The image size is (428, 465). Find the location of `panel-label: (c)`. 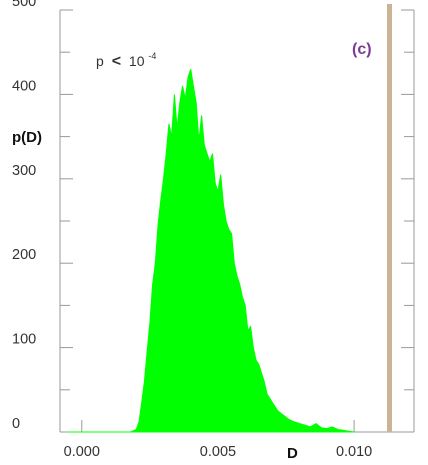

panel-label: (c) is located at coordinates (362, 49).